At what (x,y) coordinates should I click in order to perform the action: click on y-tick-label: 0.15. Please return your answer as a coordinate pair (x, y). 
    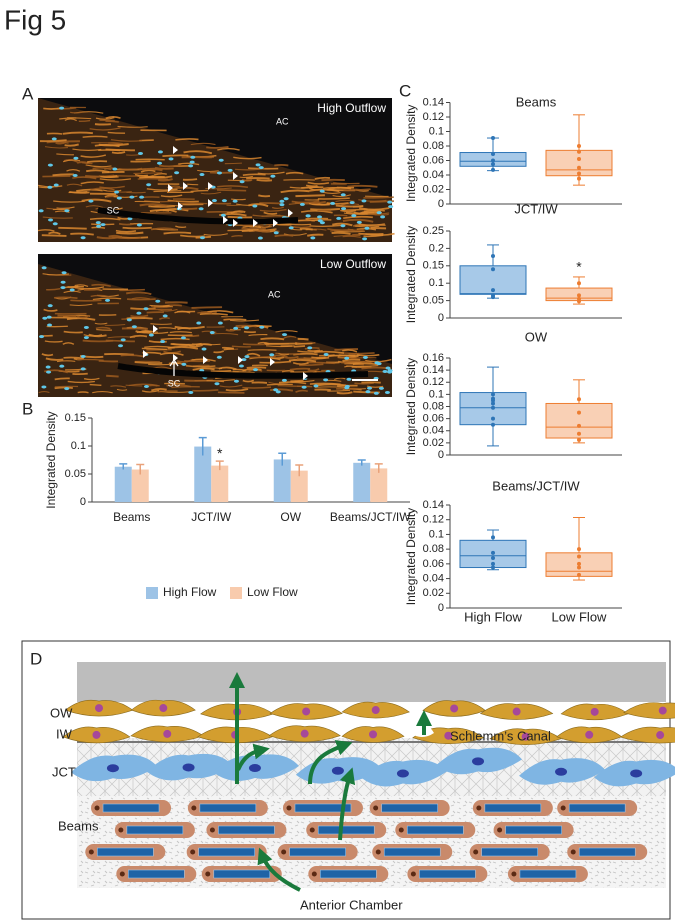
    Looking at the image, I should click on (433, 266).